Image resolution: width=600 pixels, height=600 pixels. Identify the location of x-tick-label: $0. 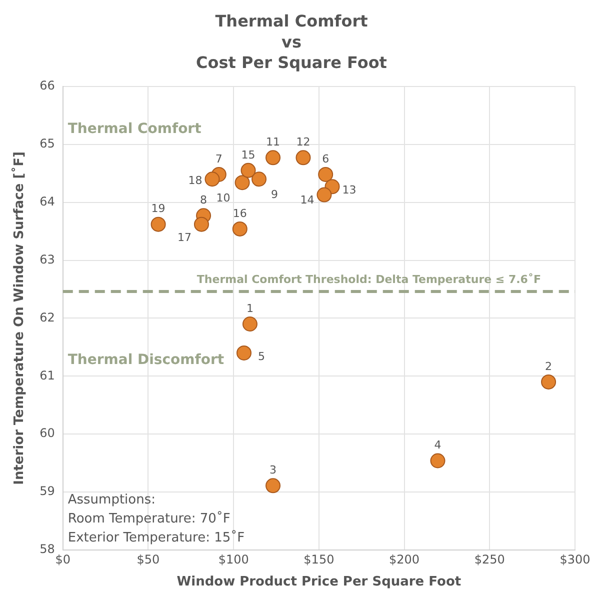
(63, 559).